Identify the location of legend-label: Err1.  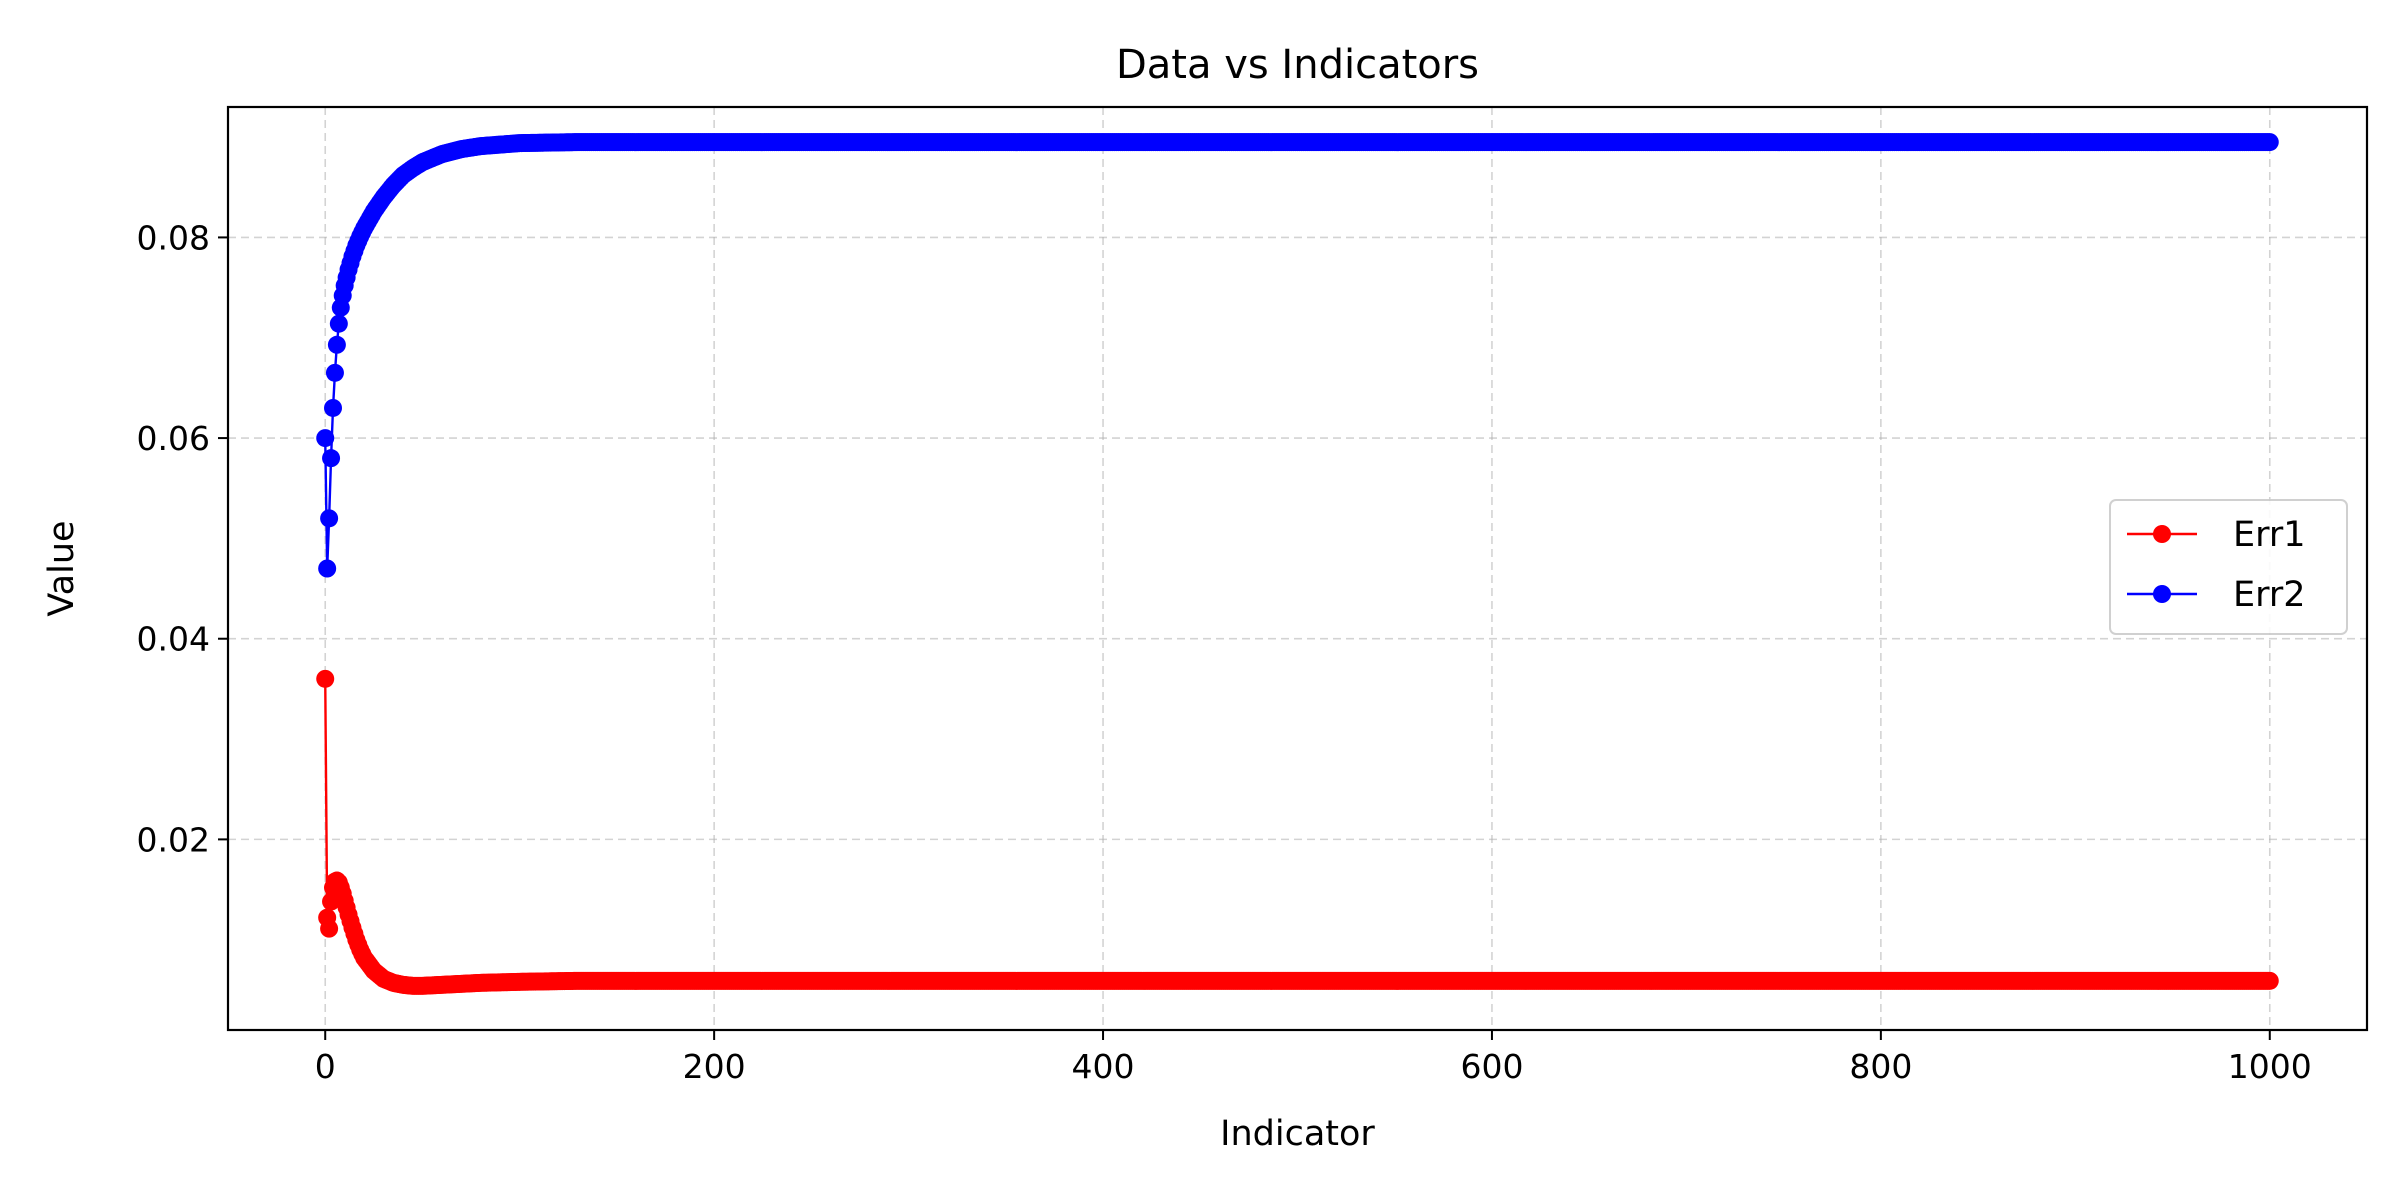
(2269, 535).